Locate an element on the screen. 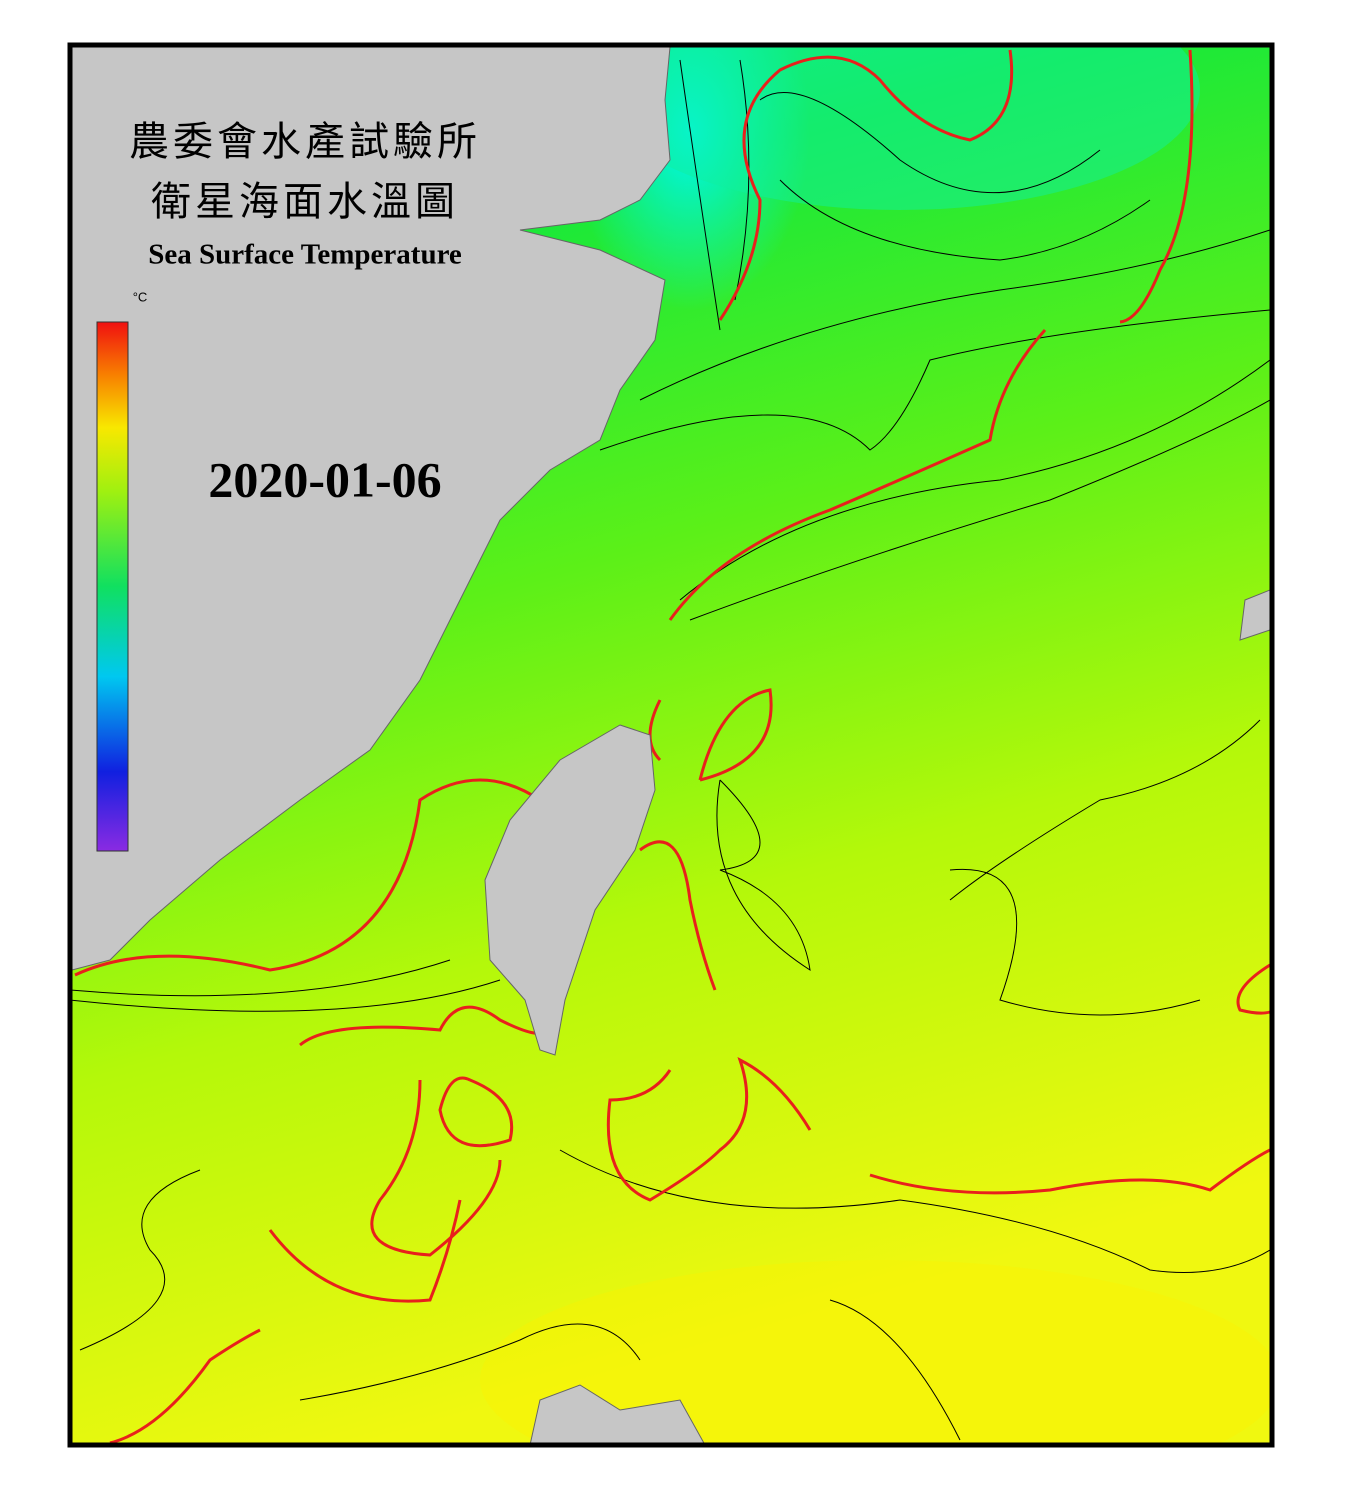 Image resolution: width=1350 pixels, height=1505 pixels. subtitle-zh: 衛星海面水溫圖 is located at coordinates (305, 202).